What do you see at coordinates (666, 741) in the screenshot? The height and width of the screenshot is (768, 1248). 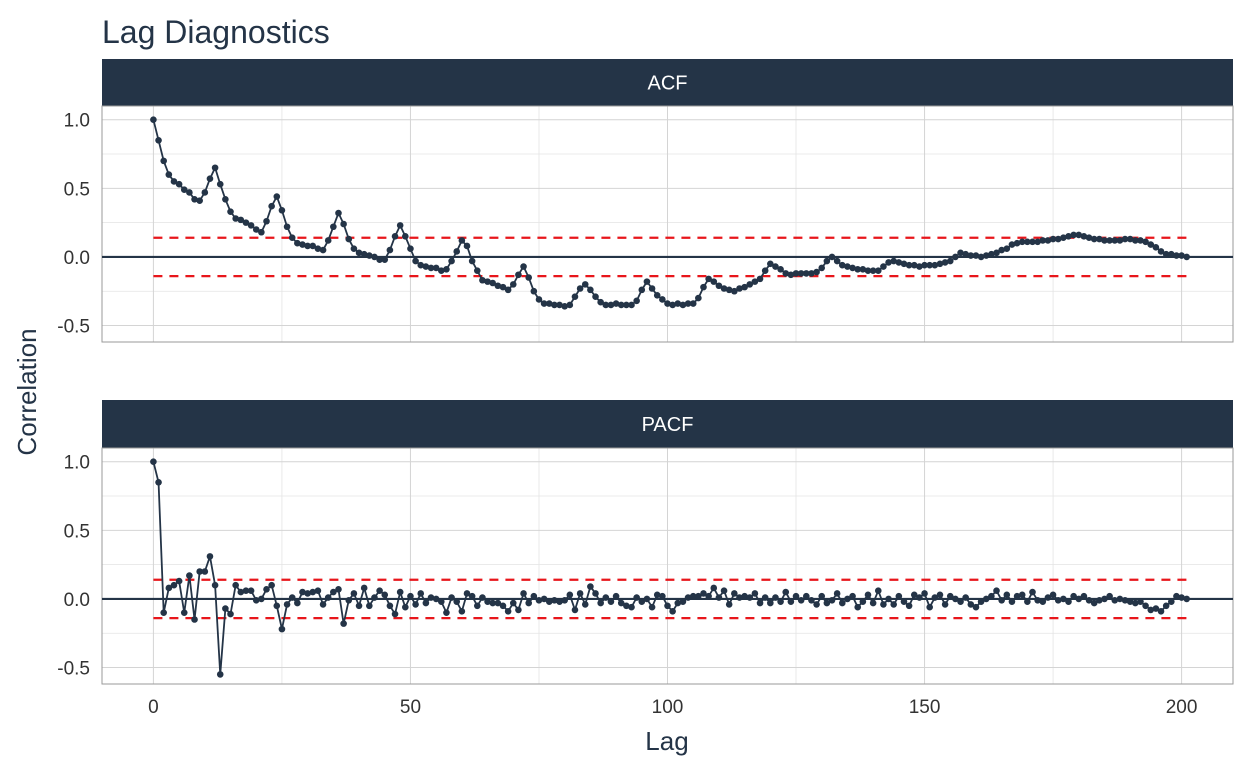 I see `x-axis-title: Lag` at bounding box center [666, 741].